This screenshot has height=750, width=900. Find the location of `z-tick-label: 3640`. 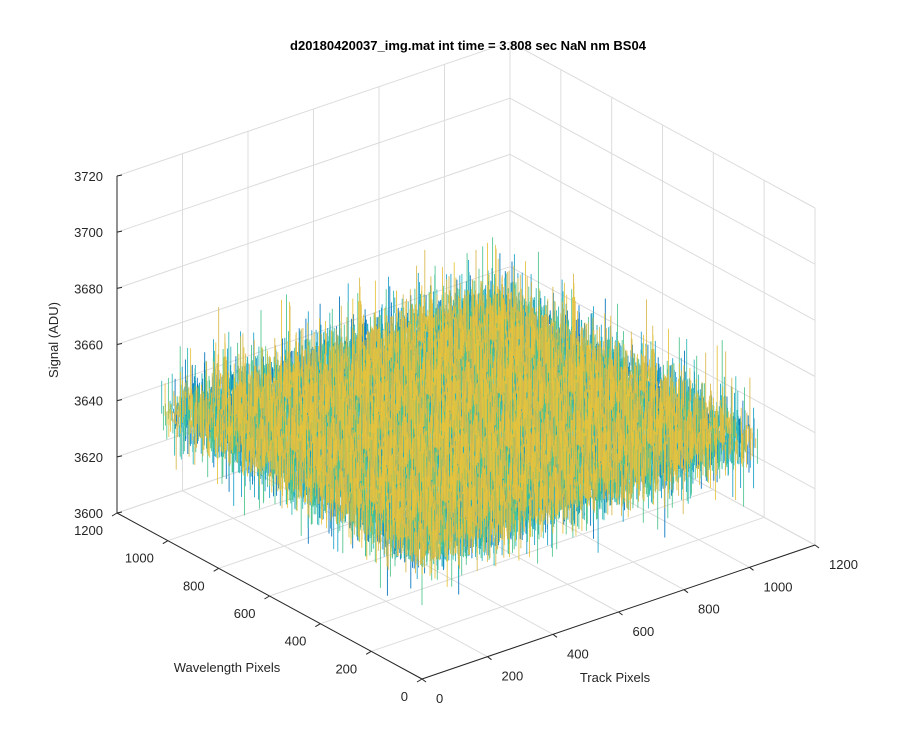

z-tick-label: 3640 is located at coordinates (88, 401).